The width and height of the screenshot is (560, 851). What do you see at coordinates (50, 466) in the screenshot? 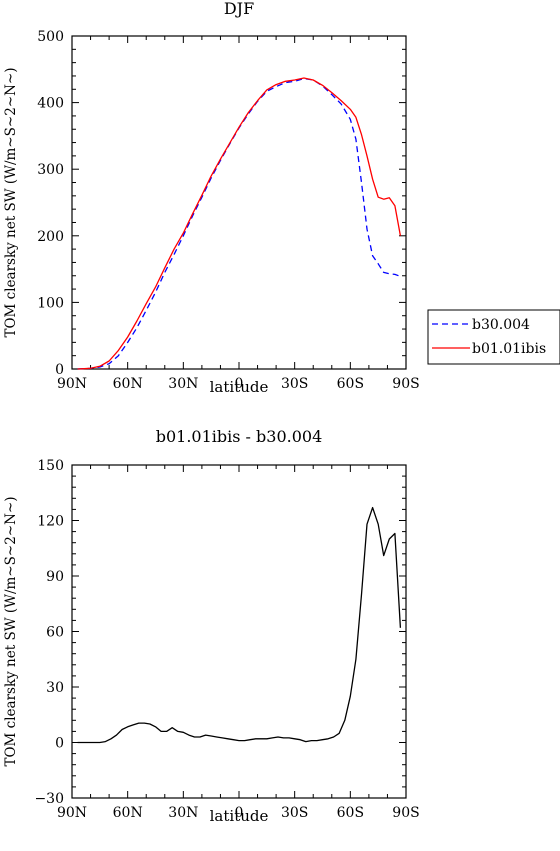
I see `y-tick-label: 150` at bounding box center [50, 466].